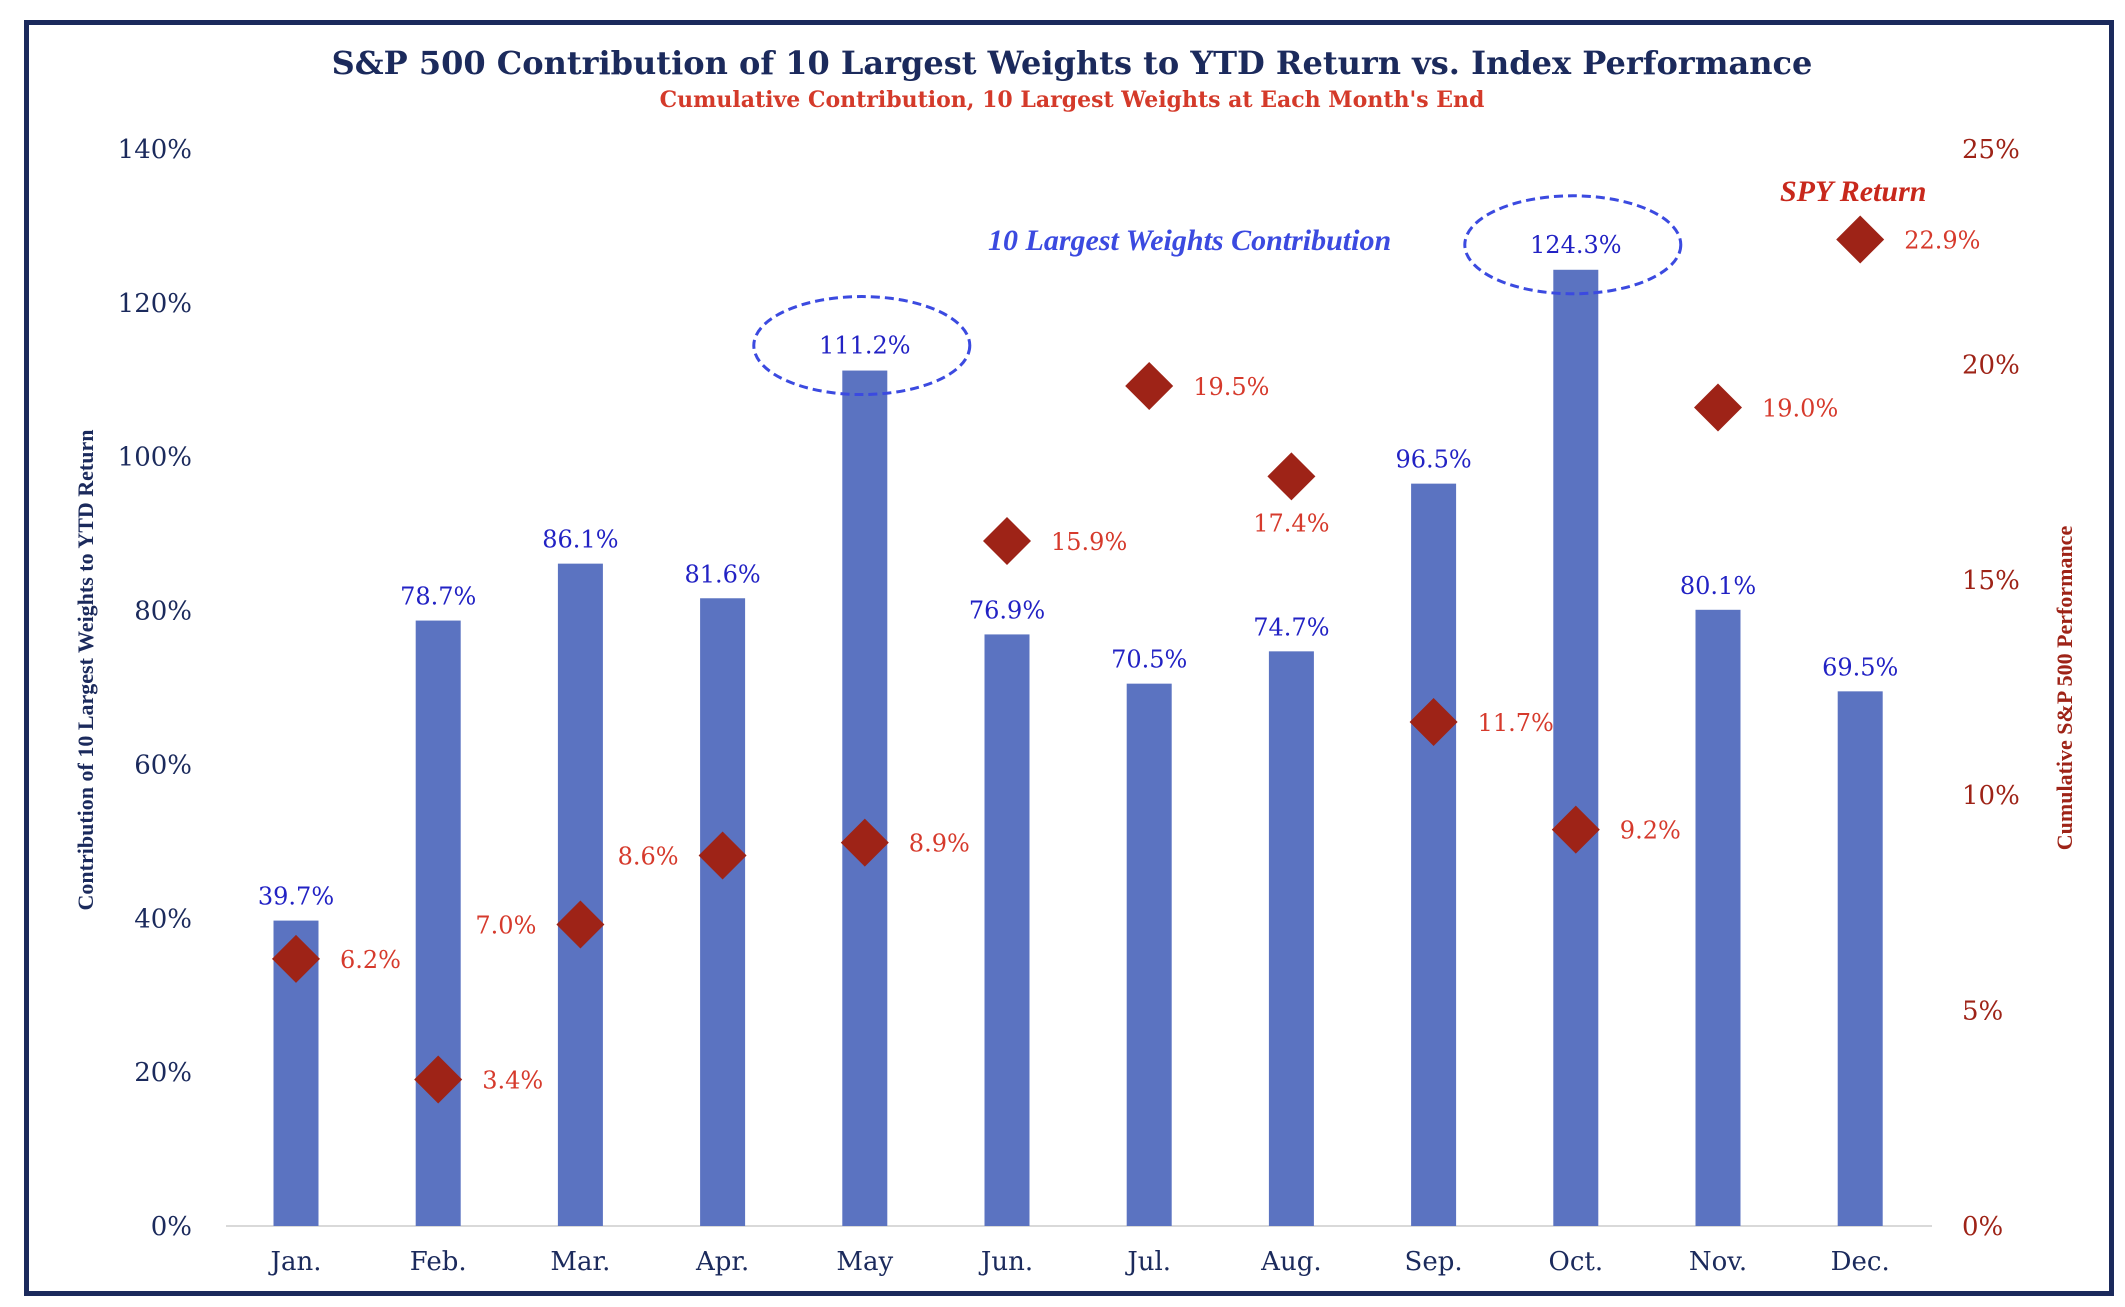  Describe the element at coordinates (1575, 829) in the screenshot. I see `spy-diamond-oct` at that location.